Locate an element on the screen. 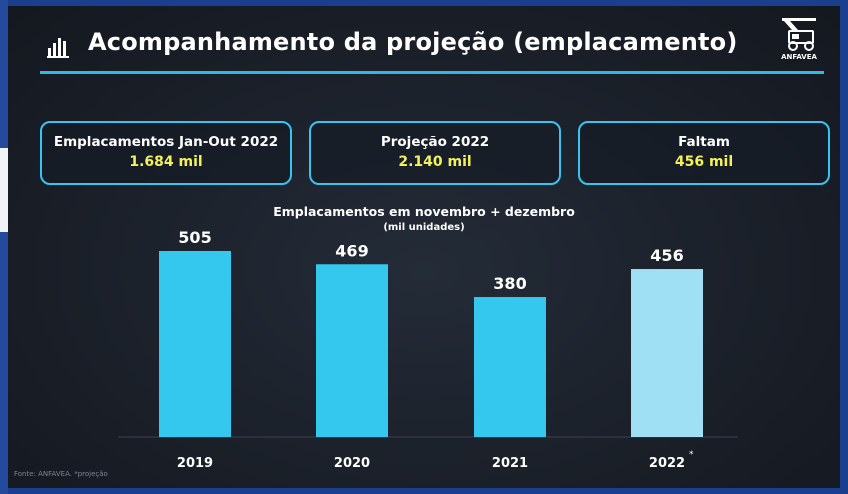 This screenshot has width=848, height=494. kpi-value: 2.140 mil is located at coordinates (435, 162).